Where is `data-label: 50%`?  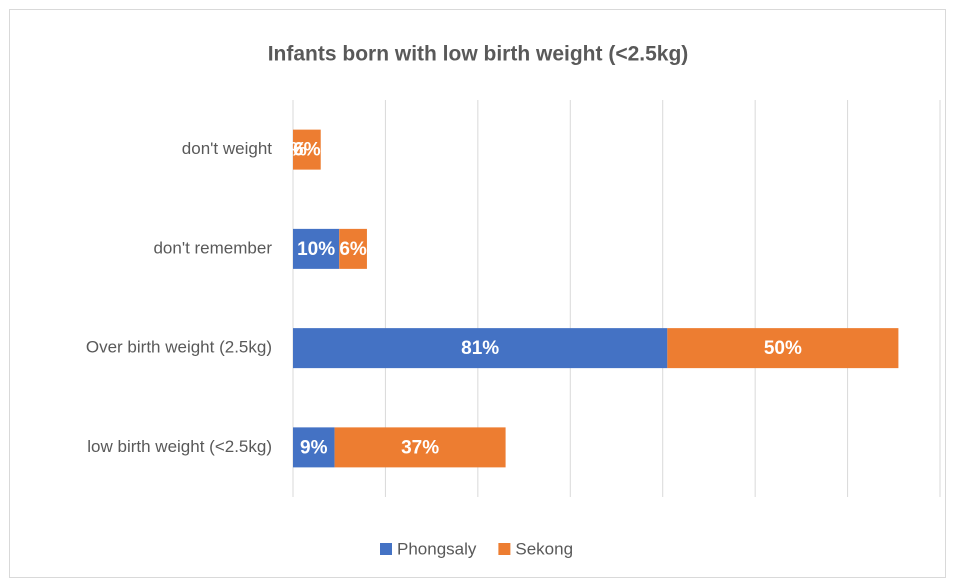 data-label: 50% is located at coordinates (783, 348).